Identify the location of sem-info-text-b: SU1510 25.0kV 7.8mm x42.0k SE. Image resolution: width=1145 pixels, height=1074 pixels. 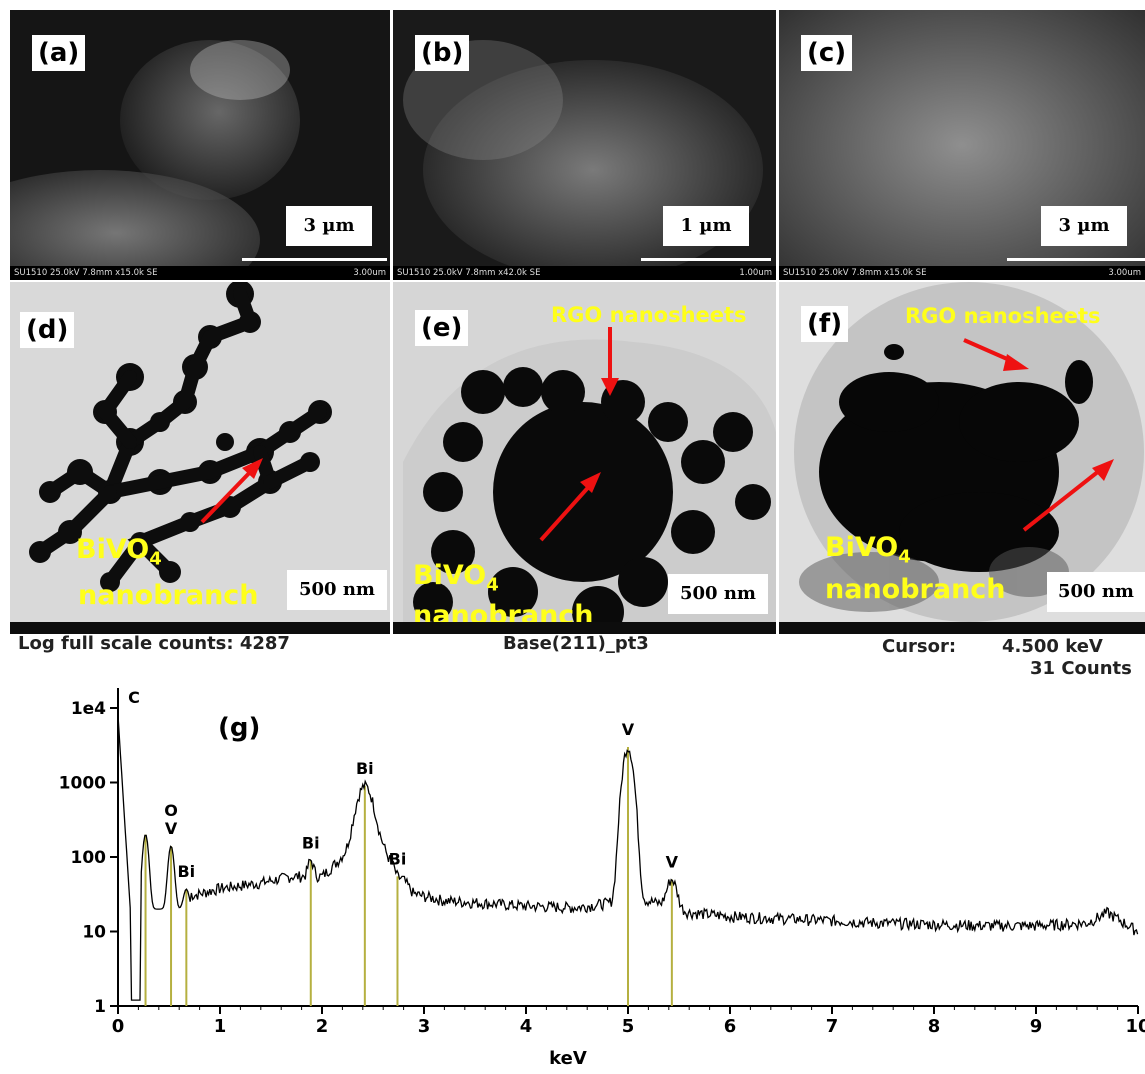
(469, 273).